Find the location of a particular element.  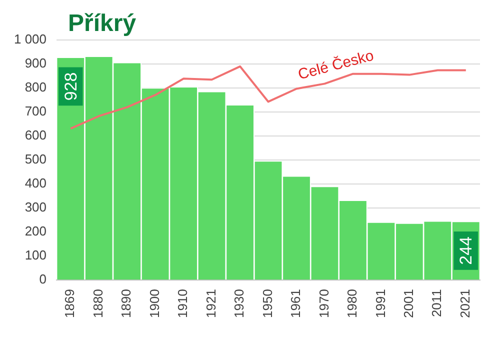

x-tick-label: 1890 is located at coordinates (126, 303).